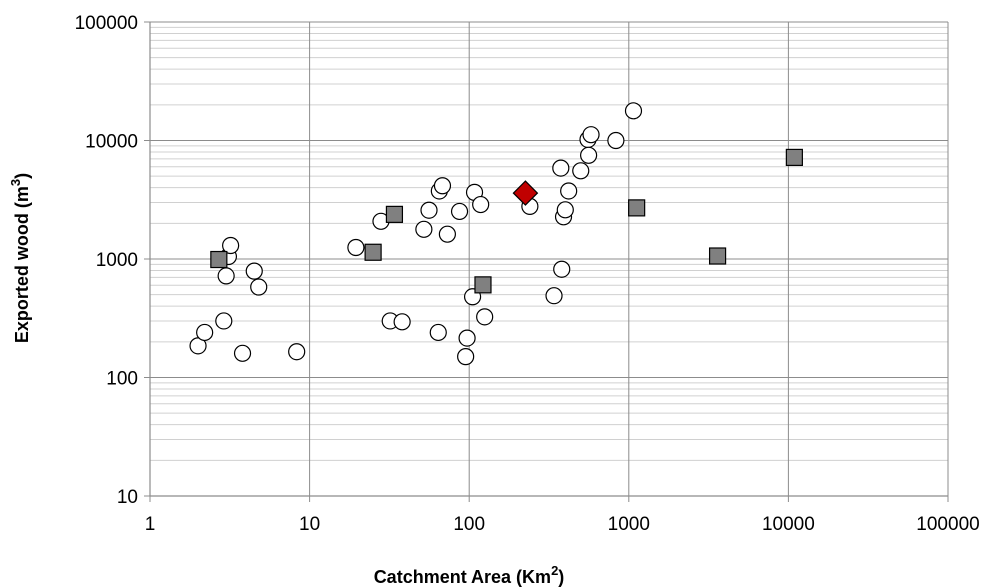 The image size is (989, 588). Describe the element at coordinates (629, 524) in the screenshot. I see `x-tick-label: 1000` at that location.